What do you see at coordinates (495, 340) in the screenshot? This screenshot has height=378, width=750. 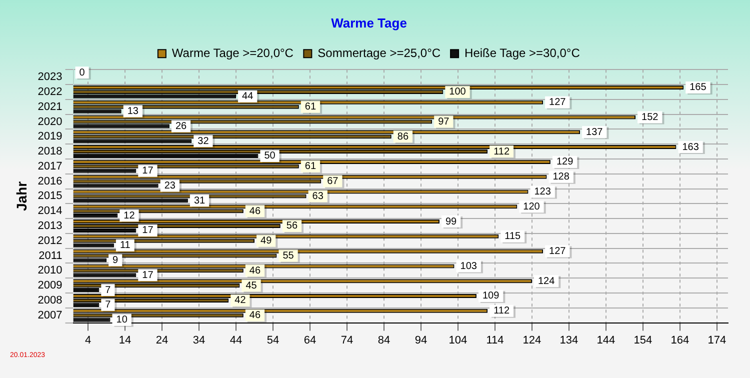 I see `x-tick-label: 114` at bounding box center [495, 340].